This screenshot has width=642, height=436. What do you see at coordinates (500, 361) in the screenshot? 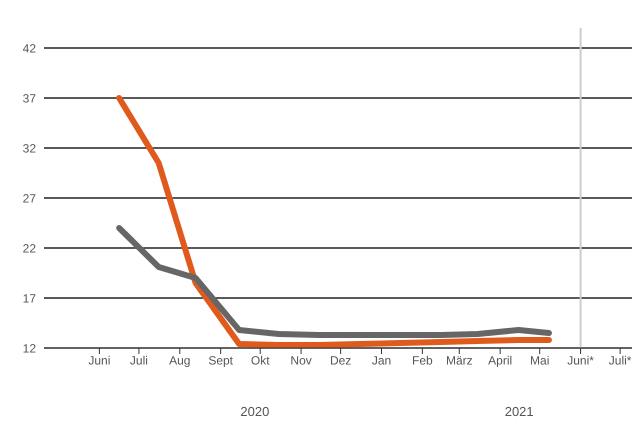
I see `x-tick-label: April` at bounding box center [500, 361].